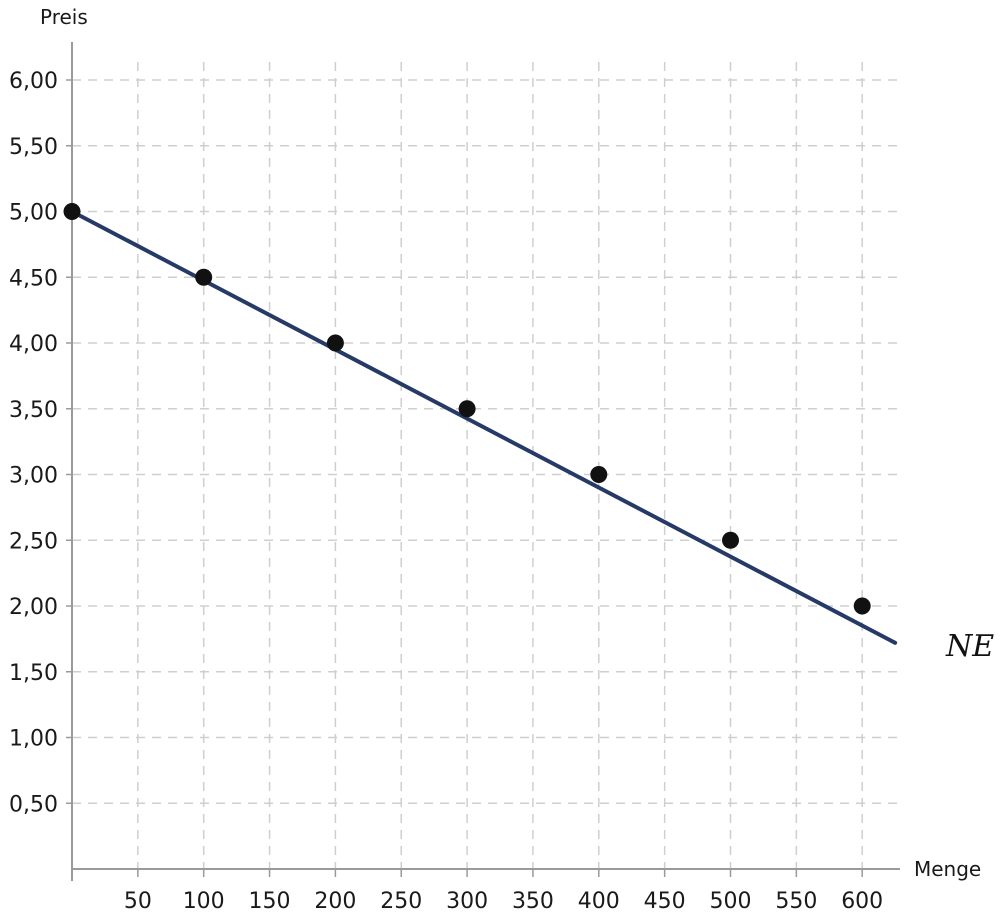 The height and width of the screenshot is (921, 1000). What do you see at coordinates (731, 901) in the screenshot?
I see `x-tick-label: 500` at bounding box center [731, 901].